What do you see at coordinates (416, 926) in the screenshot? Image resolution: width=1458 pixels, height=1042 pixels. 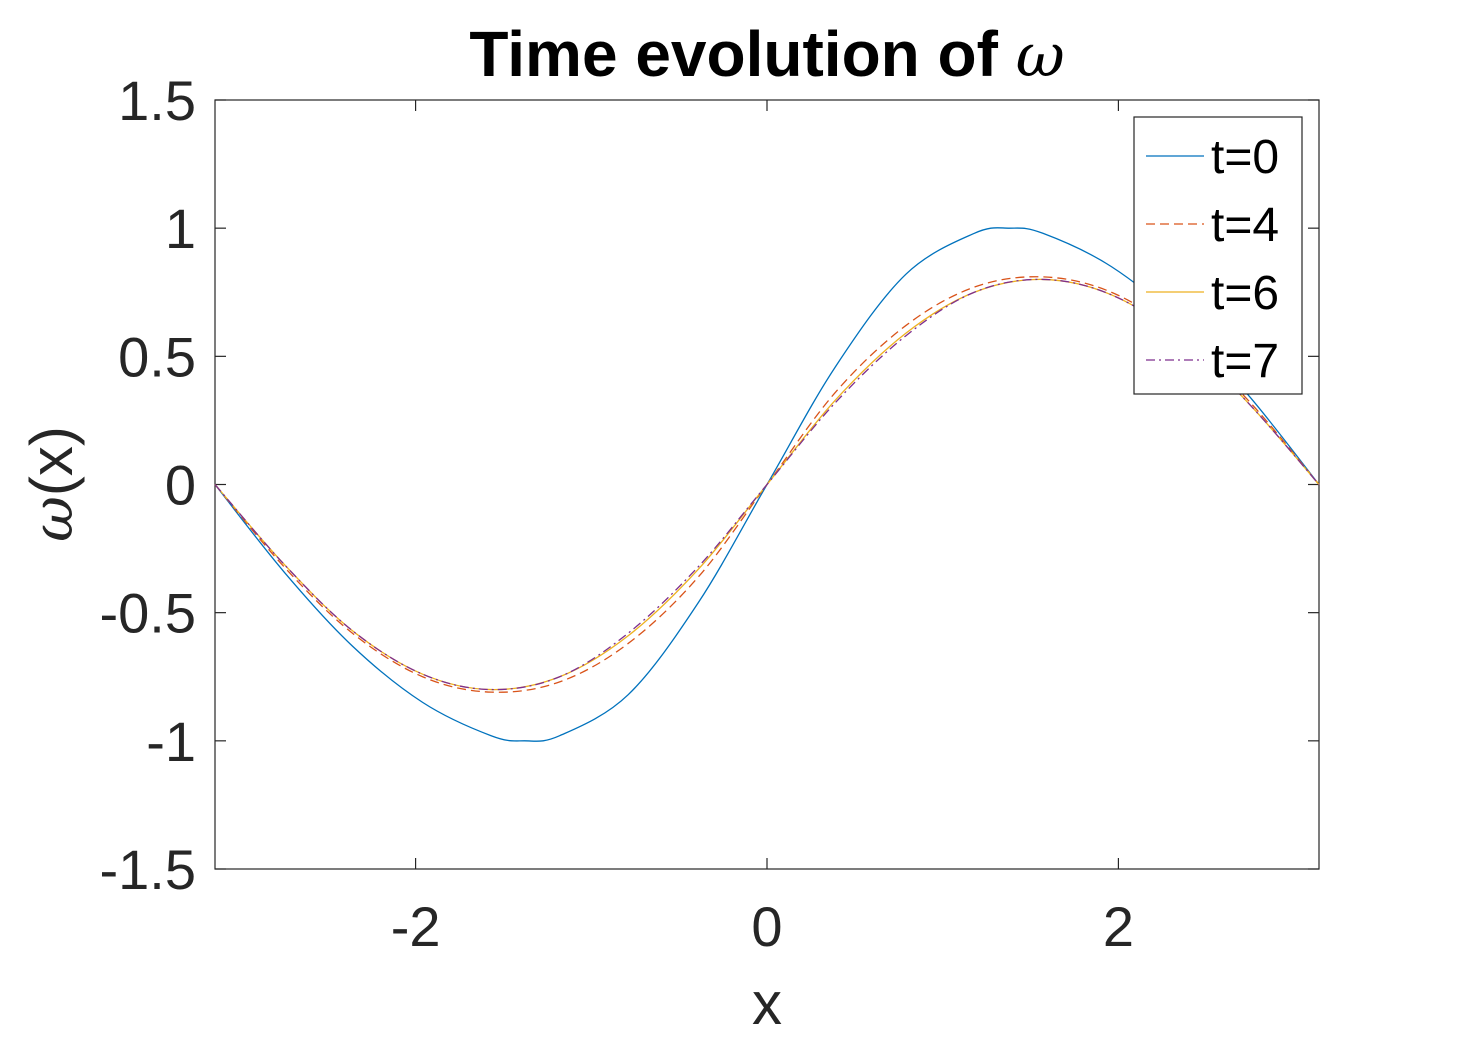 I see `x-tick-label: -2` at bounding box center [416, 926].